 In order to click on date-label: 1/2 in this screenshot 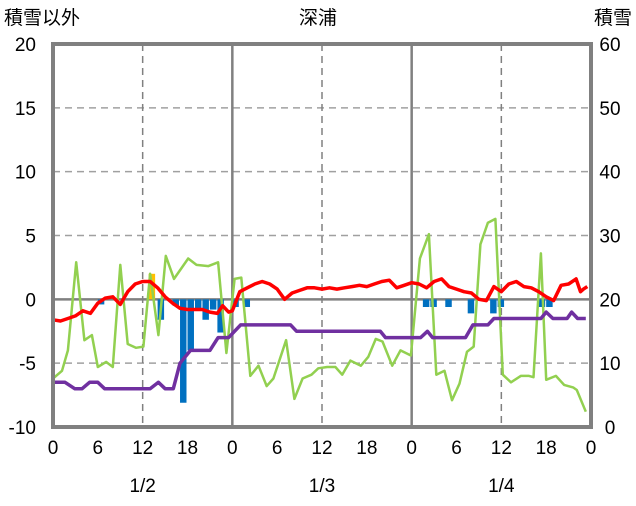, I will do `click(142, 486)`.